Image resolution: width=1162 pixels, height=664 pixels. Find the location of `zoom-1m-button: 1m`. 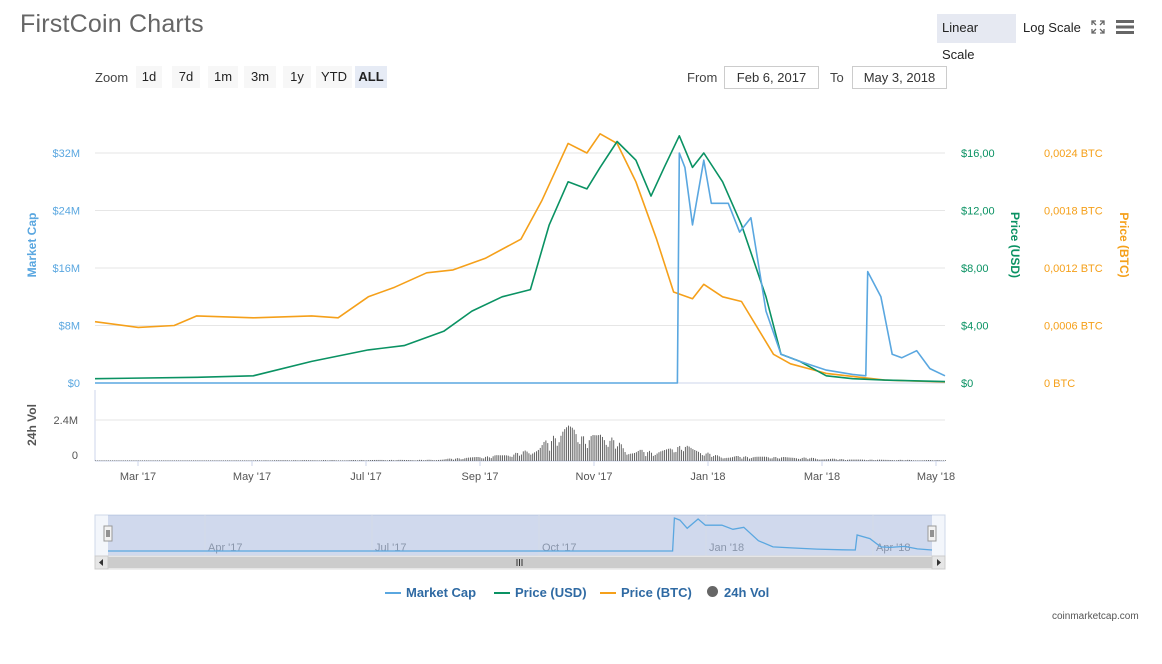

zoom-1m-button: 1m is located at coordinates (223, 77).